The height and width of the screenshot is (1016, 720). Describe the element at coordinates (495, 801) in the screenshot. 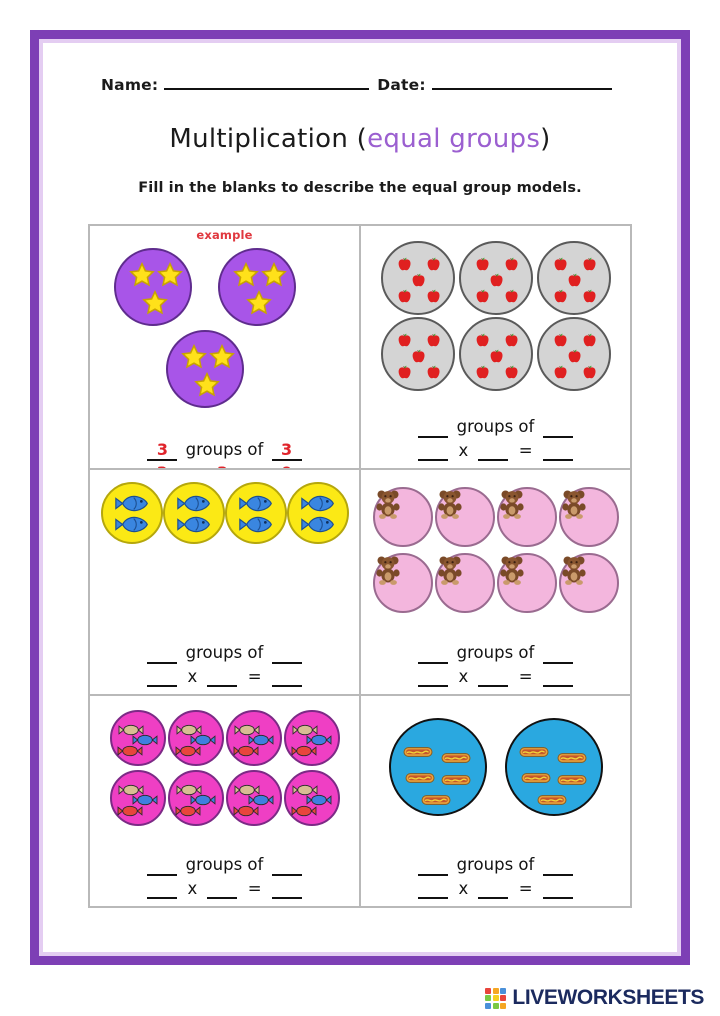

I see `problem-cell-hot-dogs: groups of x =` at that location.